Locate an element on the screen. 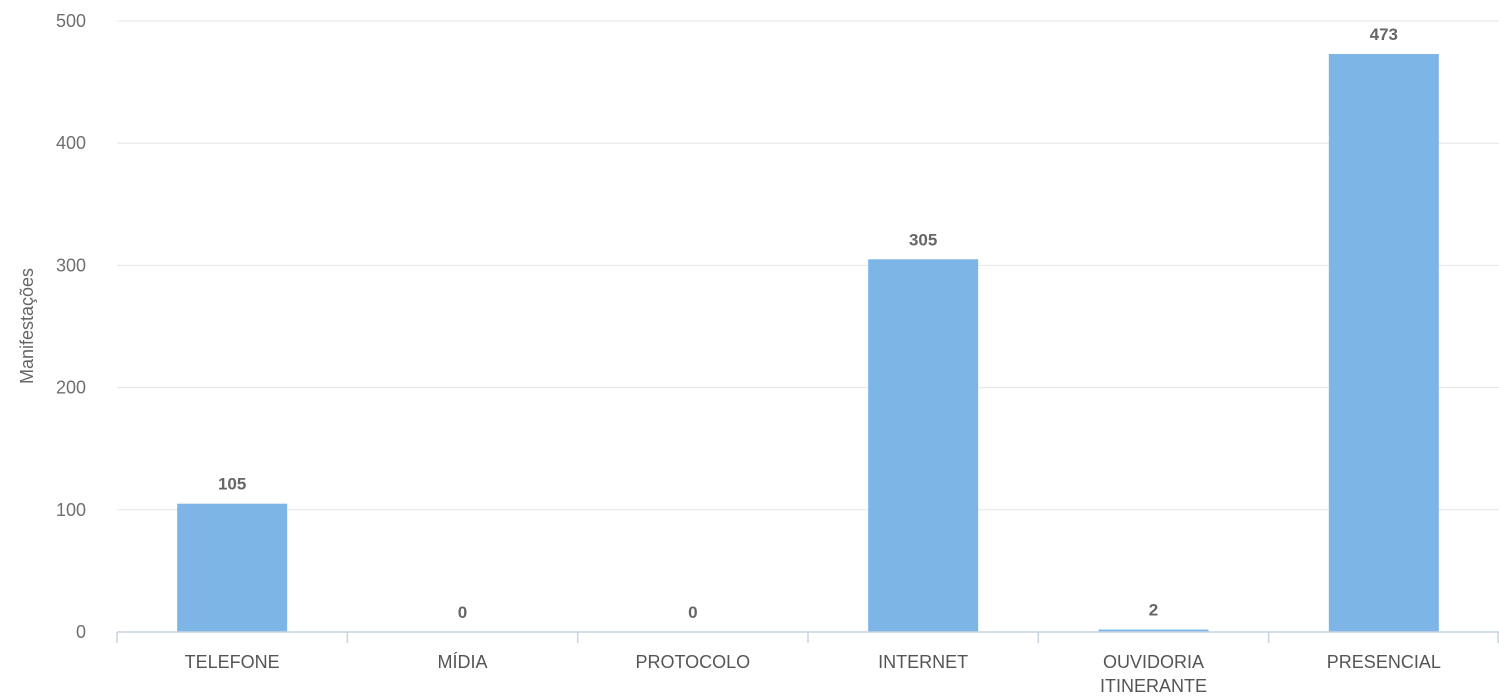  x-tick-label-line: INTERNET is located at coordinates (923, 662).